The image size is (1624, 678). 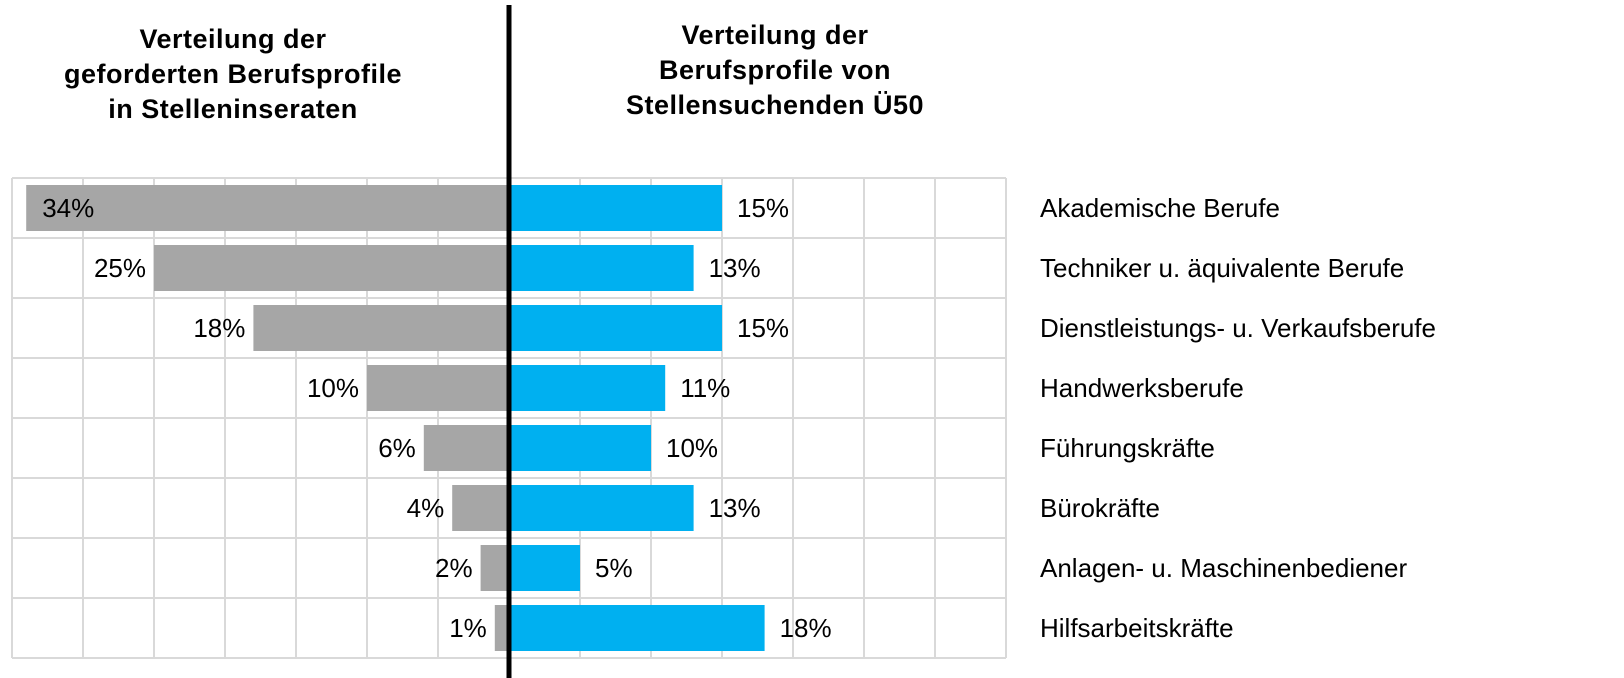 What do you see at coordinates (1127, 448) in the screenshot?
I see `category-label: Führungskräfte` at bounding box center [1127, 448].